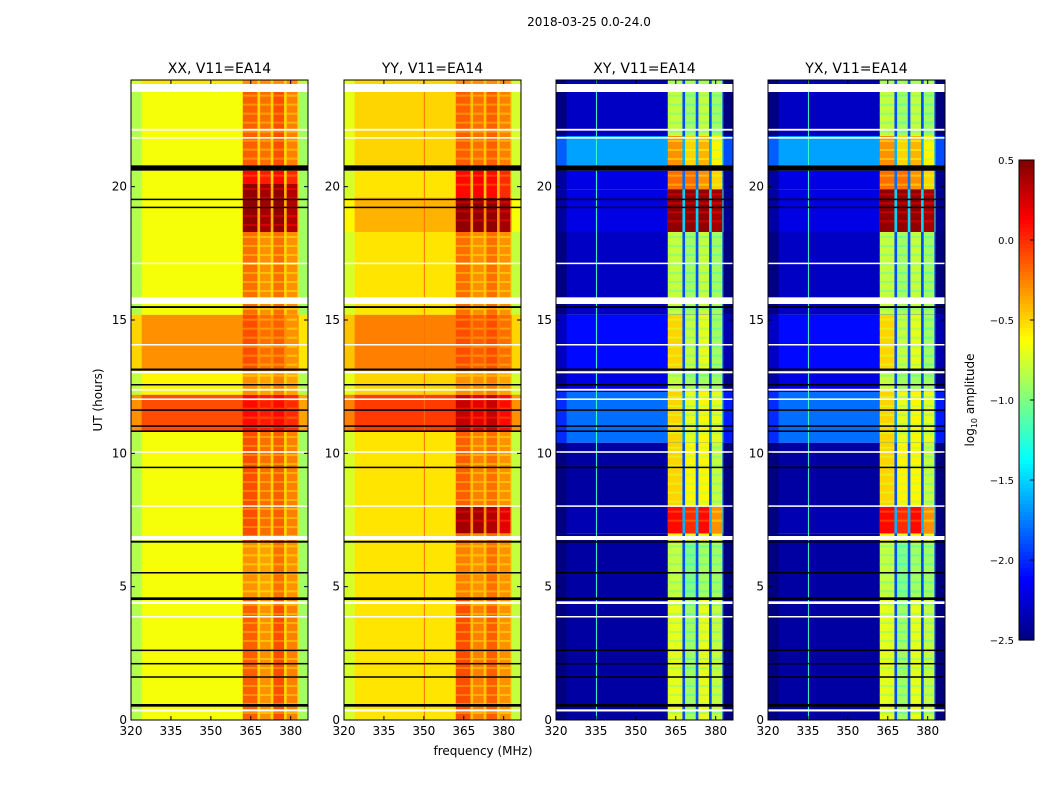 This screenshot has width=1050, height=804. Describe the element at coordinates (1006, 161) in the screenshot. I see `colorbar-tick-label: 0.5` at that location.